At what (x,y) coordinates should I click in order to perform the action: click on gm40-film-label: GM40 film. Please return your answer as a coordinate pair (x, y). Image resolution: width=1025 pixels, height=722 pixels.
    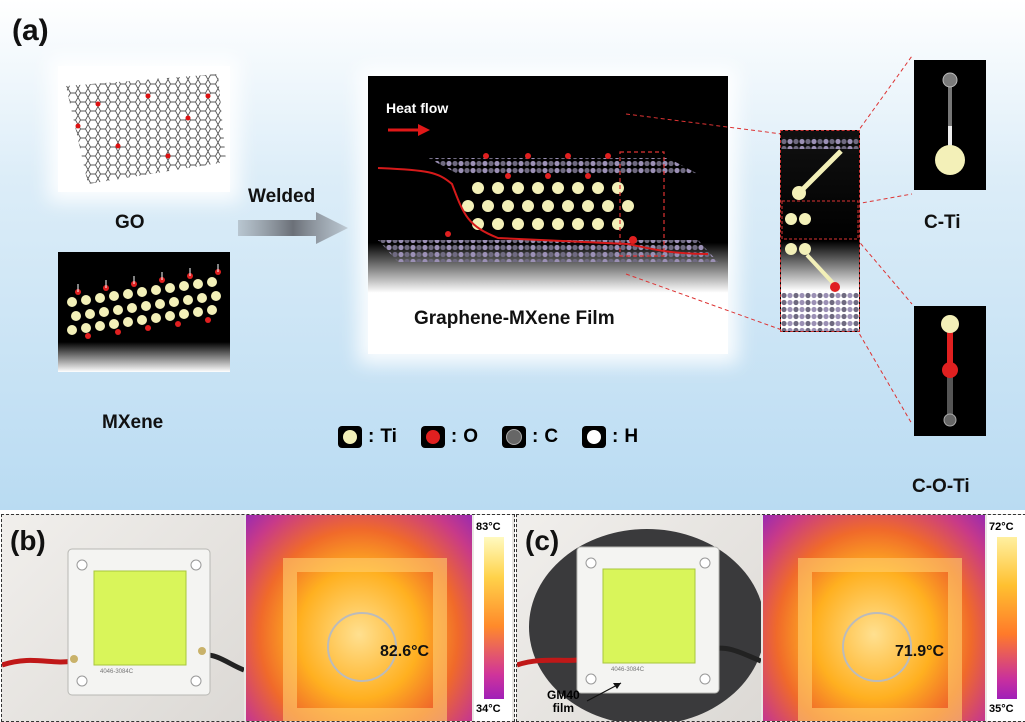
    Looking at the image, I should click on (563, 702).